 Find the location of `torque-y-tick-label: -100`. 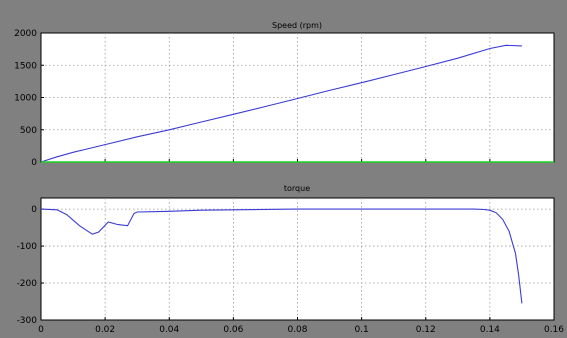

torque-y-tick-label: -100 is located at coordinates (27, 247).